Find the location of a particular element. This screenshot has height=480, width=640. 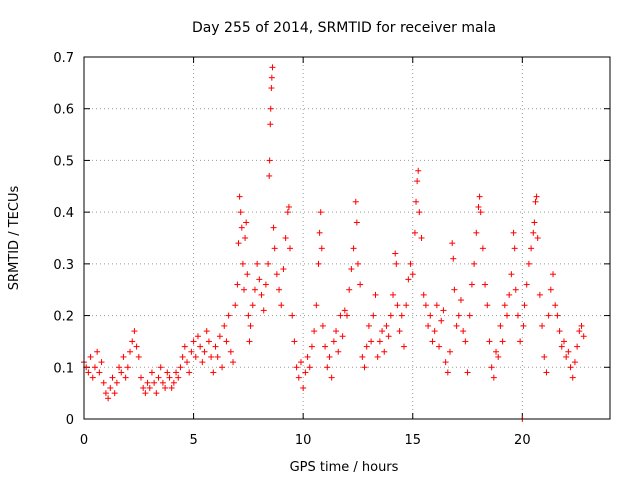

y-tick-label: 0.5 is located at coordinates (63, 161).